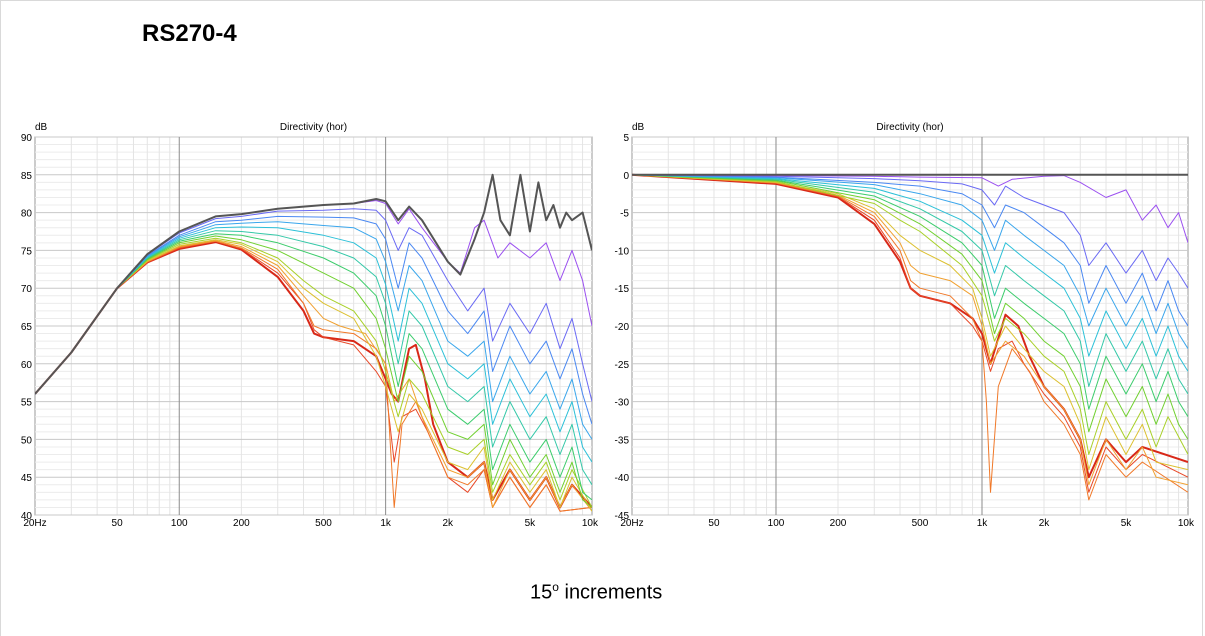 Image resolution: width=1205 pixels, height=636 pixels. What do you see at coordinates (27, 403) in the screenshot?
I see `y-tick-label: 55` at bounding box center [27, 403].